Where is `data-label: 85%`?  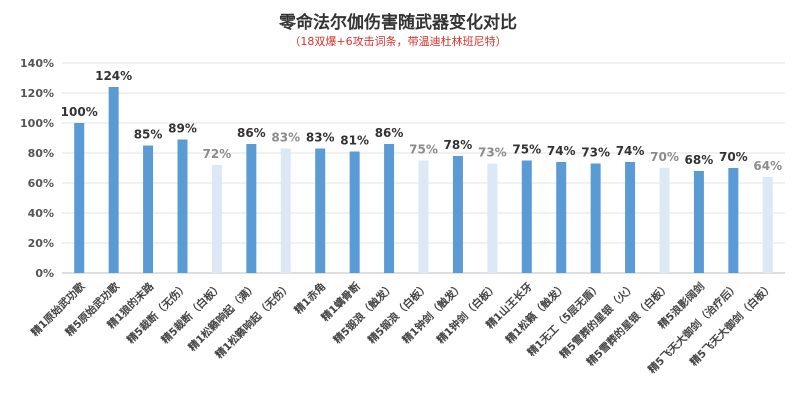 data-label: 85% is located at coordinates (148, 135).